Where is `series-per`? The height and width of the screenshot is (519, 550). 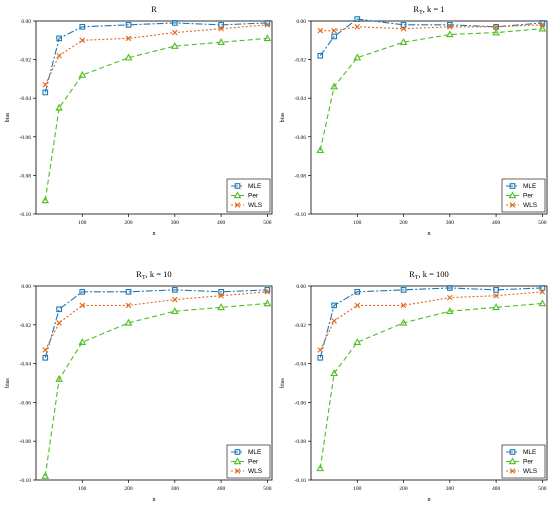
series-per is located at coordinates (431, 89).